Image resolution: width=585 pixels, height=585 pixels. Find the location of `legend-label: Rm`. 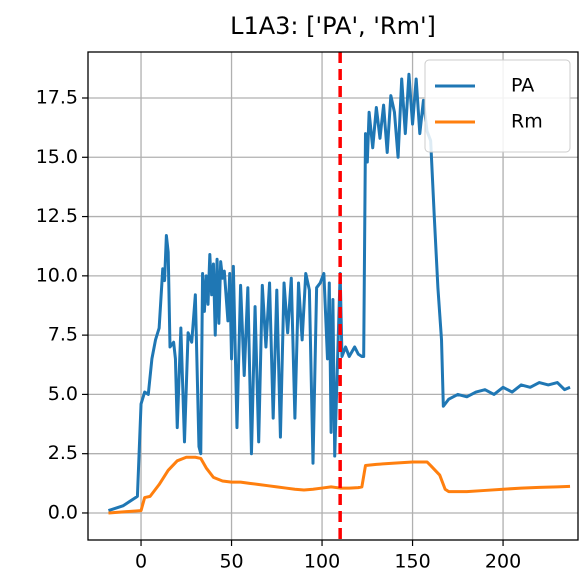

legend-label: Rm is located at coordinates (527, 122).